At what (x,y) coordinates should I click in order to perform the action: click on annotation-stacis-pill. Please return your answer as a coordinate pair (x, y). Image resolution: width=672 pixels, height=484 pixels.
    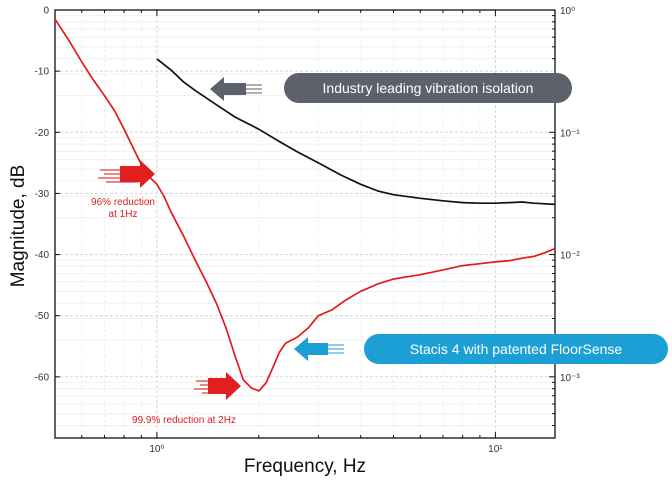
    Looking at the image, I should click on (516, 349).